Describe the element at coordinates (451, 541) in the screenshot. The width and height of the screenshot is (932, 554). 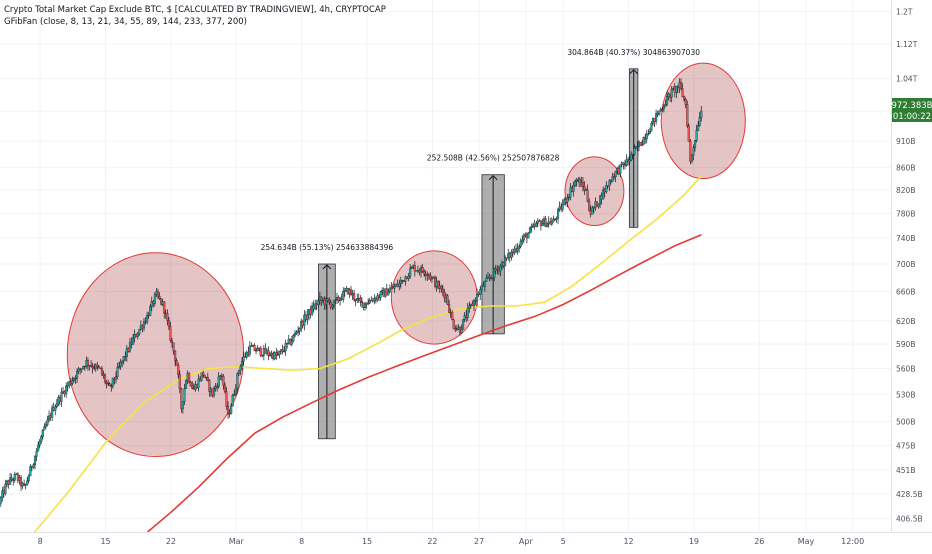
I see `time-axis: 8 15 22 Mar 8 15 22 27 Apr 5 12 19 26 May 12:00` at that location.